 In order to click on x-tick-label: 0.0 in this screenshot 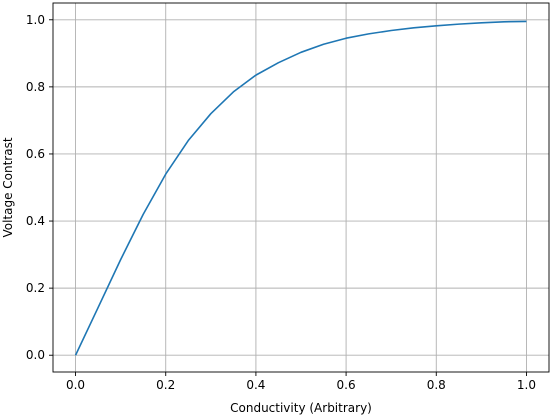, I will do `click(75, 385)`.